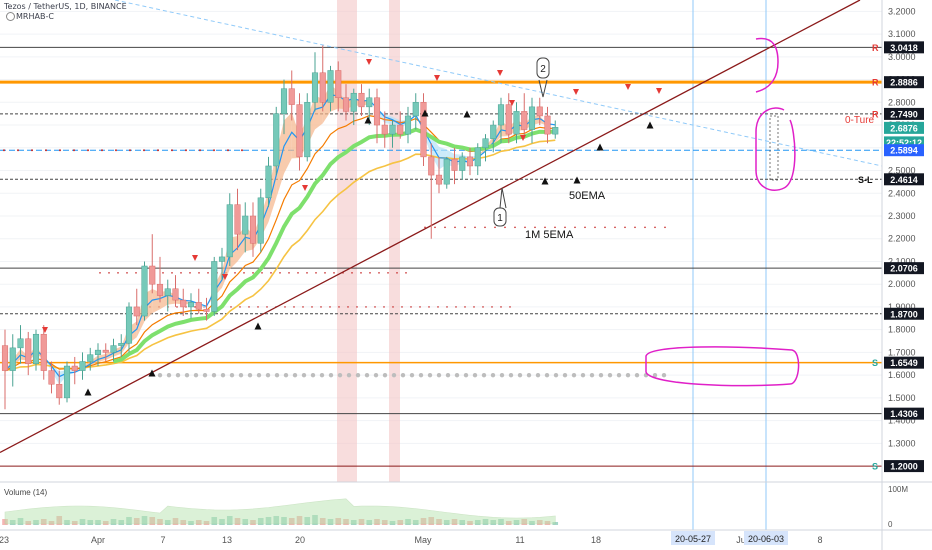  I want to click on price-label-text: 2.4614, so click(904, 180).